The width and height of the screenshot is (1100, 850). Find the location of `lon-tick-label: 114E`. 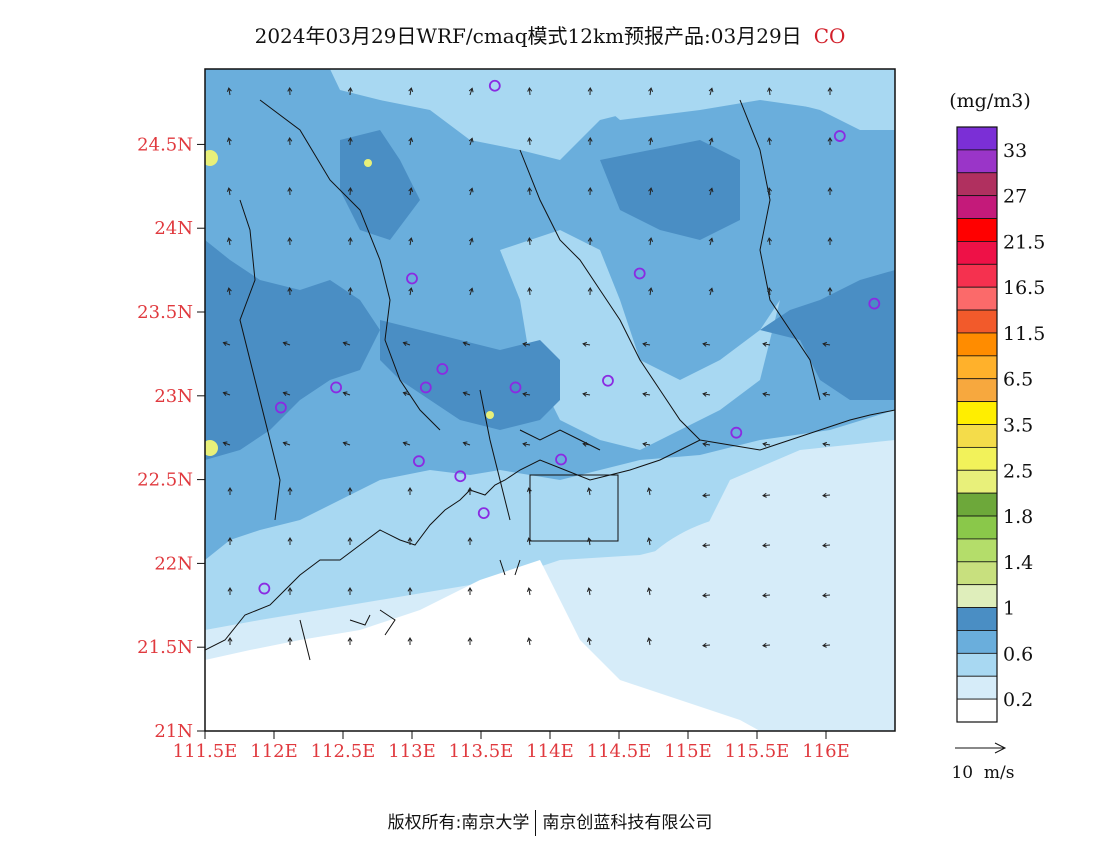

lon-tick-label: 114E is located at coordinates (550, 751).